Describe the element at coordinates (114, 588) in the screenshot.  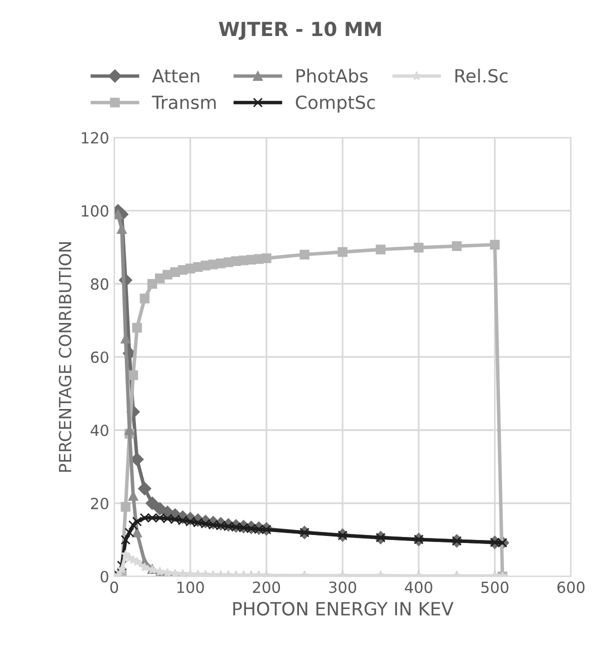
I see `x-tick-label: 0` at that location.